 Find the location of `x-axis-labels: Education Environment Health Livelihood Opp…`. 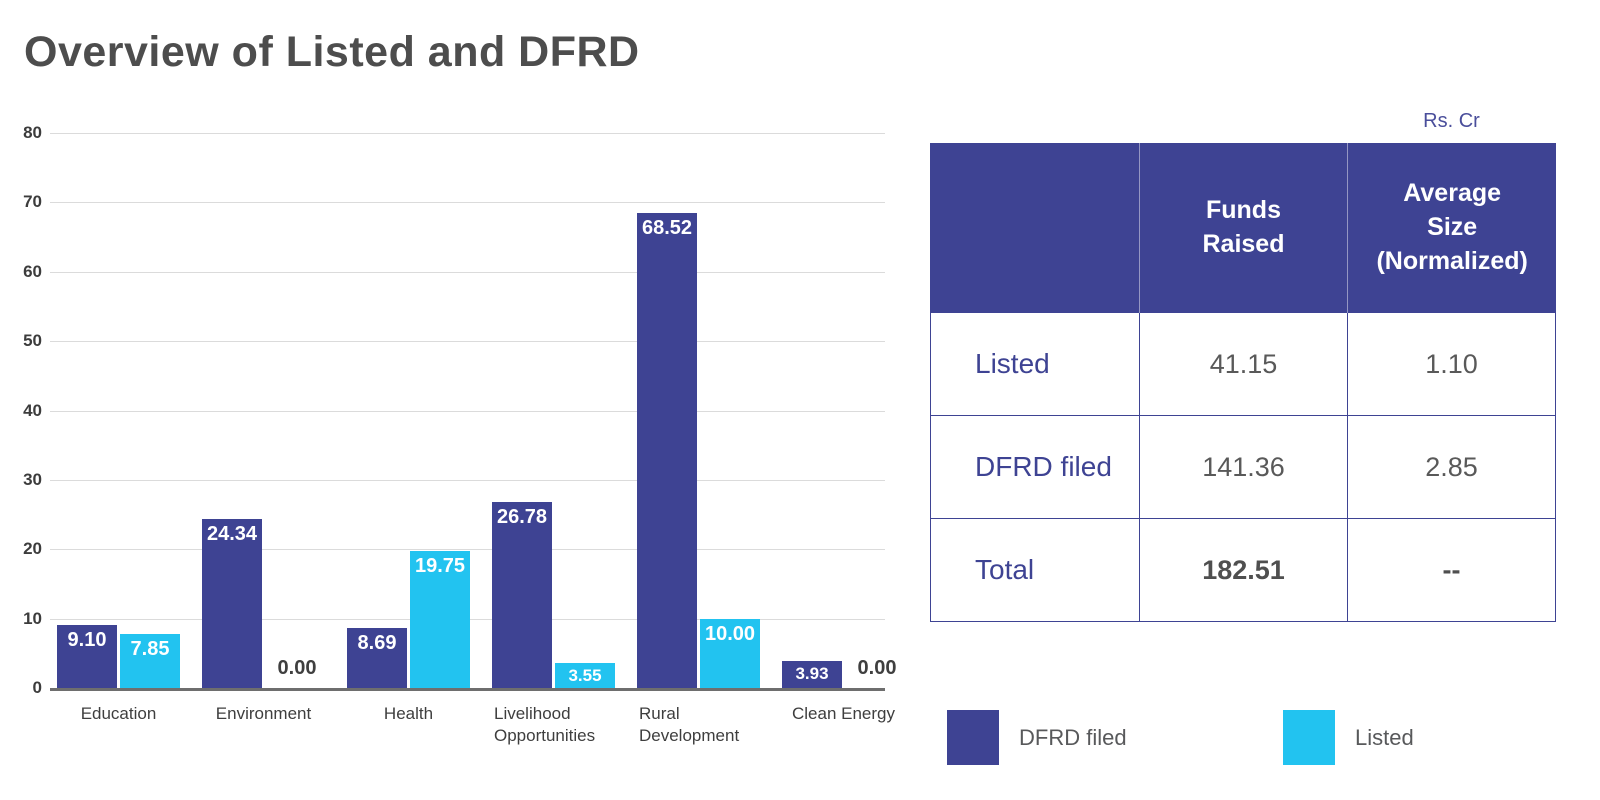

x-axis-labels: Education Environment Health Livelihood Opp… is located at coordinates (472, 738).